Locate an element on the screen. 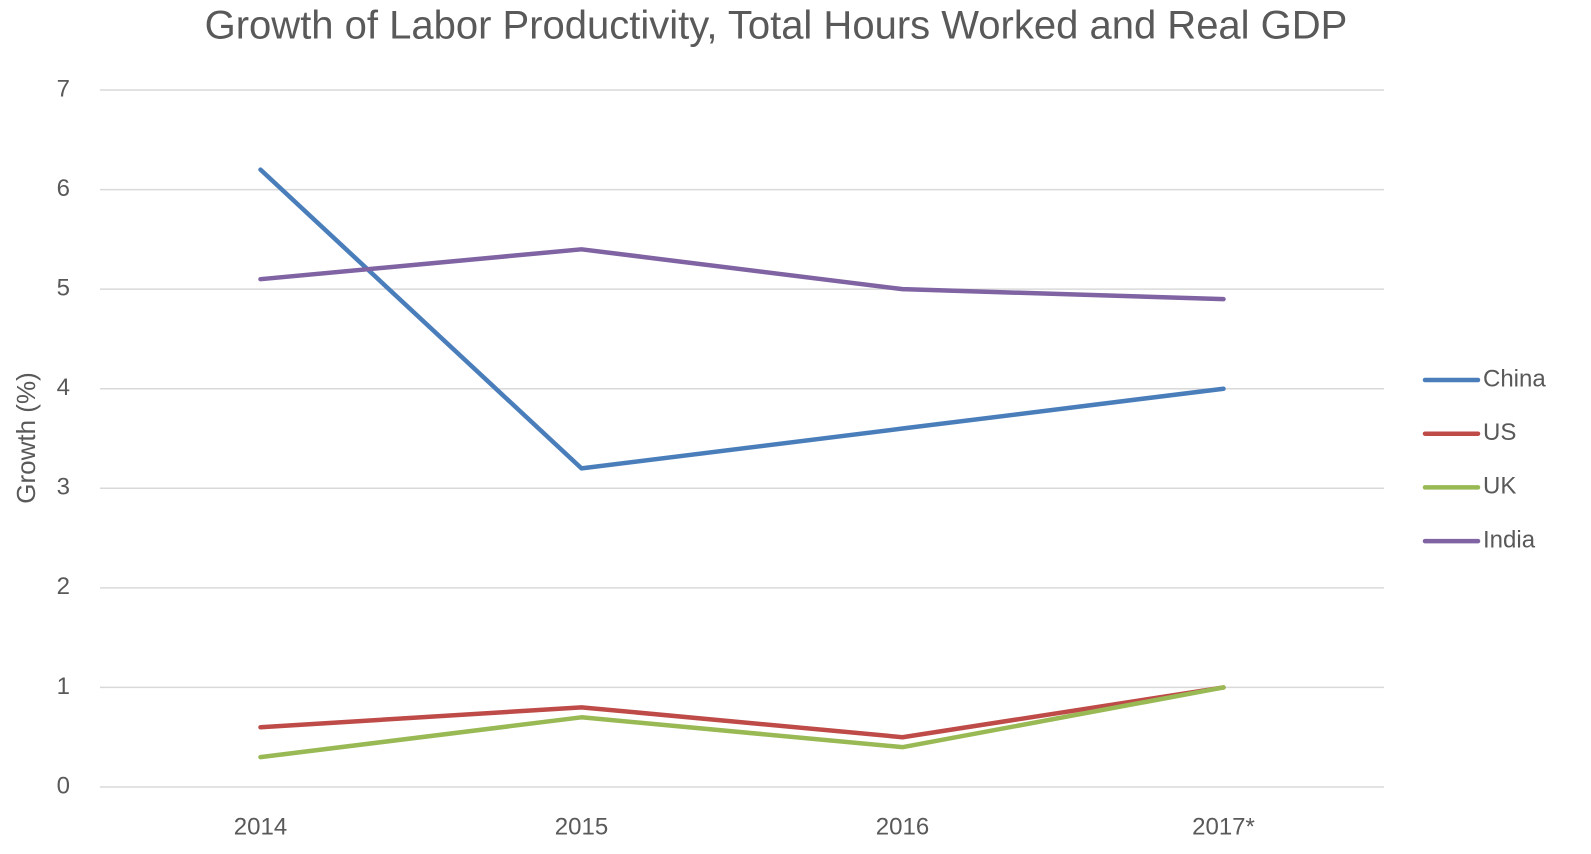  x-tick-label: 2014 is located at coordinates (260, 826).